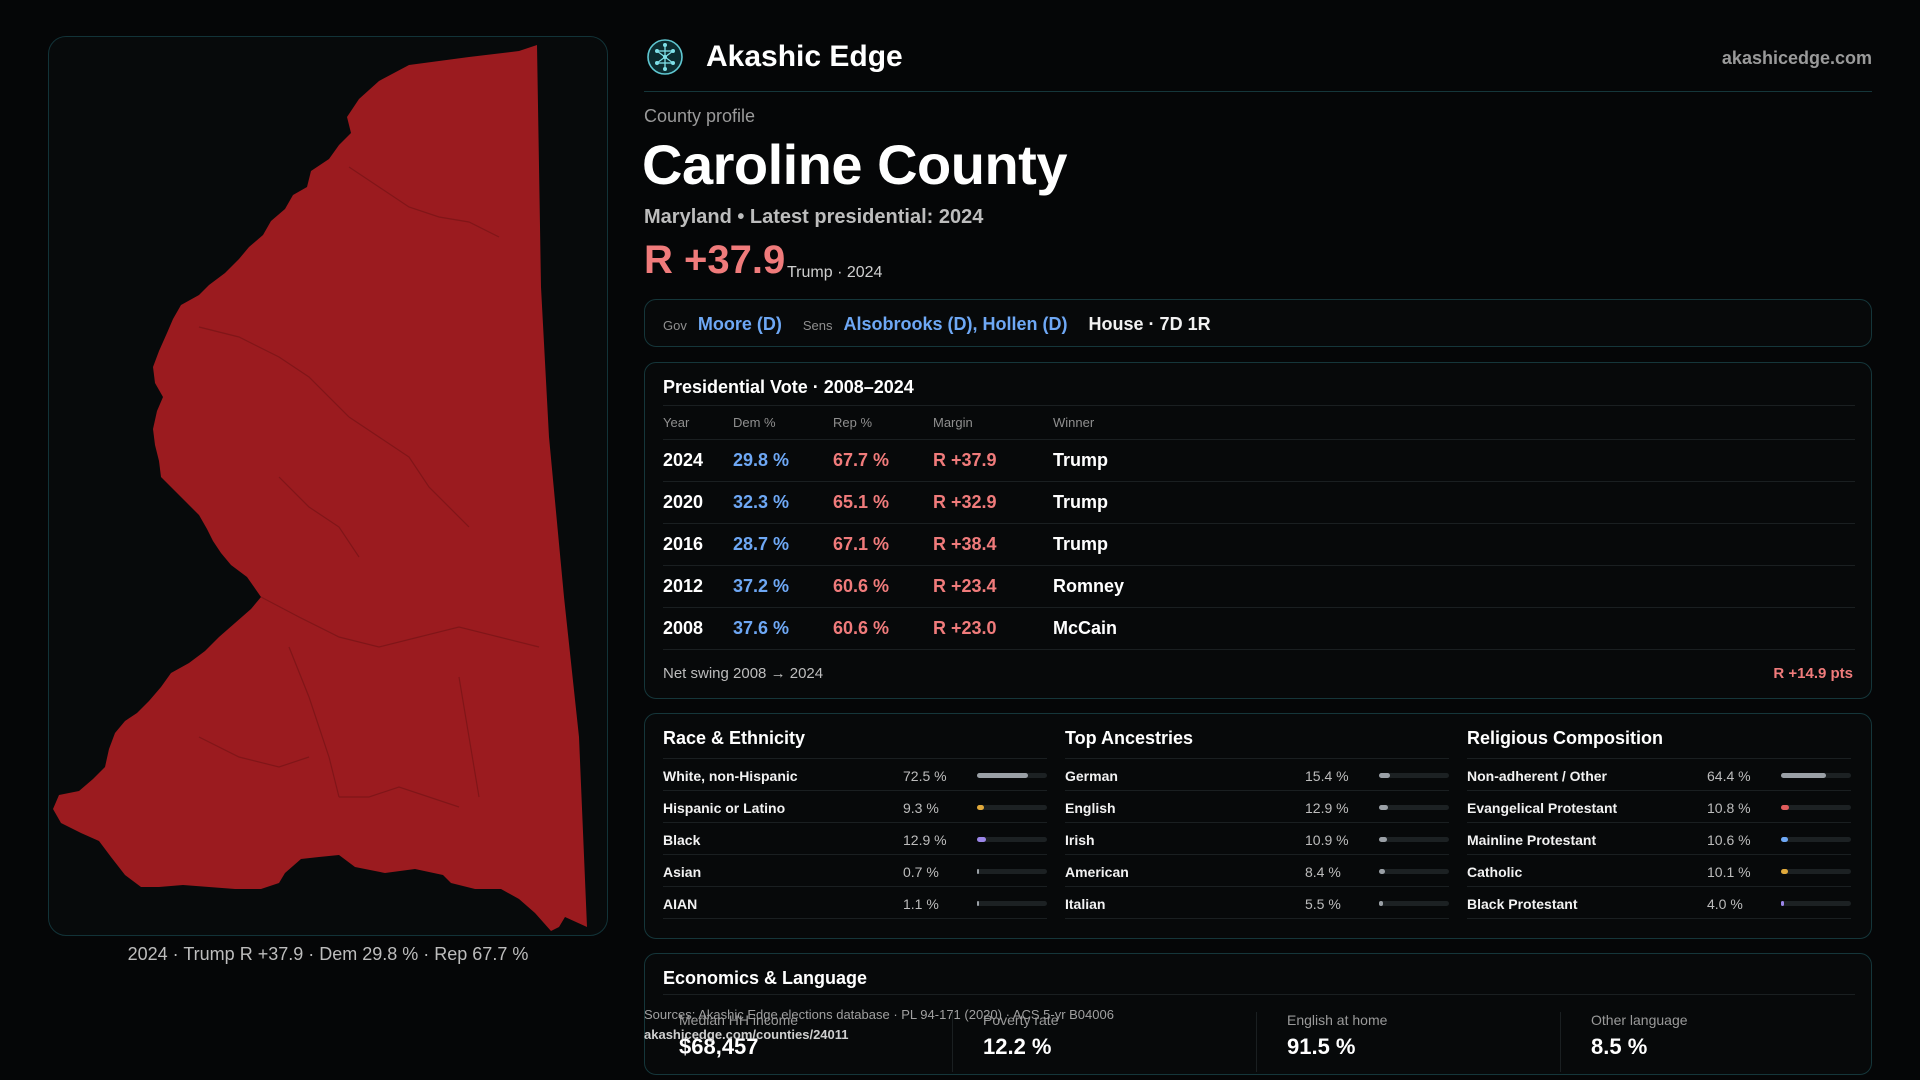  I want to click on item-label: Irish, so click(1080, 840).